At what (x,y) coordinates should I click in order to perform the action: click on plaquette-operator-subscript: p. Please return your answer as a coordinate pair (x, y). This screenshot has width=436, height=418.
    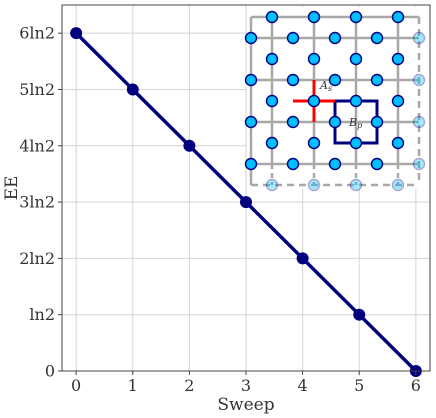
    Looking at the image, I should click on (359, 125).